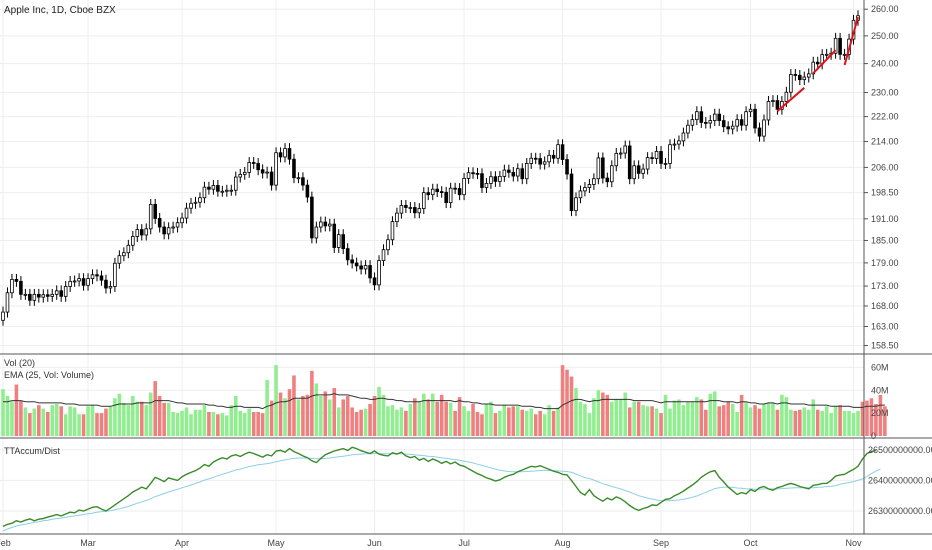 The image size is (932, 550). Describe the element at coordinates (444, 397) in the screenshot. I see `volume-pane: Vol (20) EMA (25, Vol: Volume)` at that location.